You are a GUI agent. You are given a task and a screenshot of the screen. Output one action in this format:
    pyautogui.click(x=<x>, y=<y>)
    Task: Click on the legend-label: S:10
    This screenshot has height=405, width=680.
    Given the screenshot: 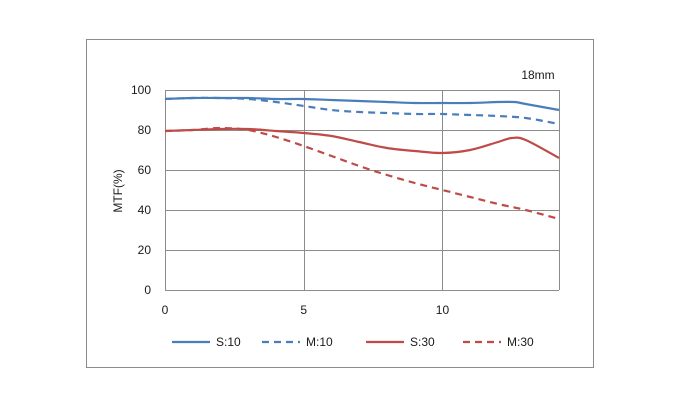 What is the action you would take?
    pyautogui.click(x=228, y=342)
    